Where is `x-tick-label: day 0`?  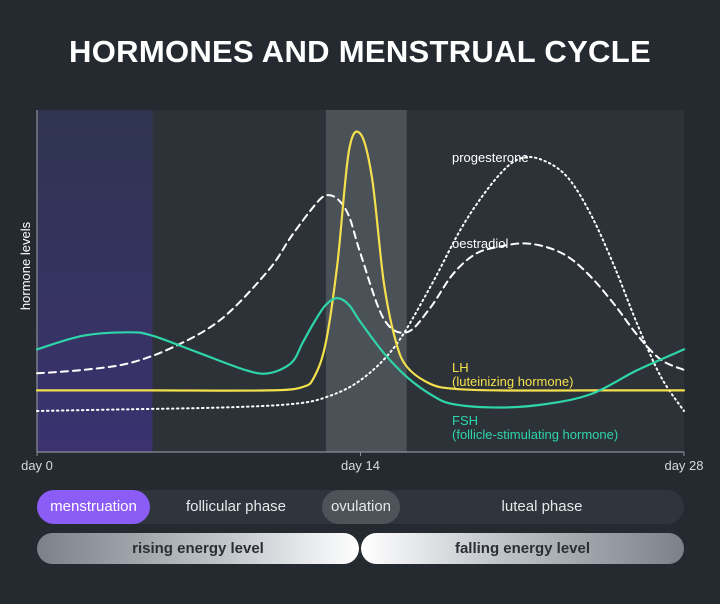
x-tick-label: day 0 is located at coordinates (37, 465).